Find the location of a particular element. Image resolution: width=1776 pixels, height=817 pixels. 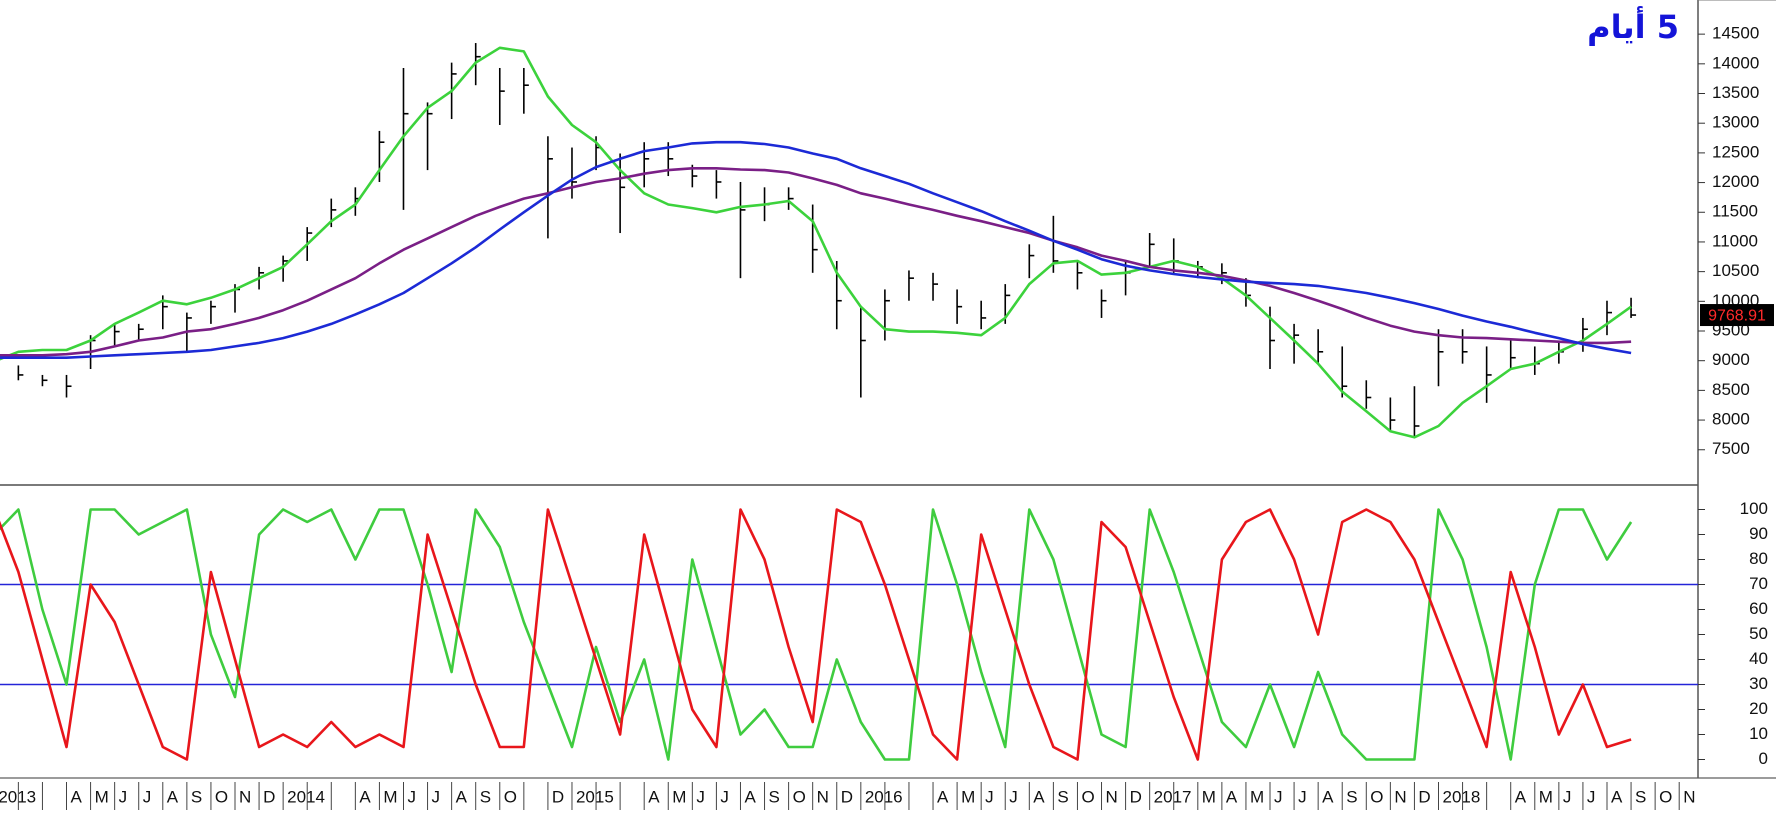

y-tick-label: 50 is located at coordinates (1758, 633).